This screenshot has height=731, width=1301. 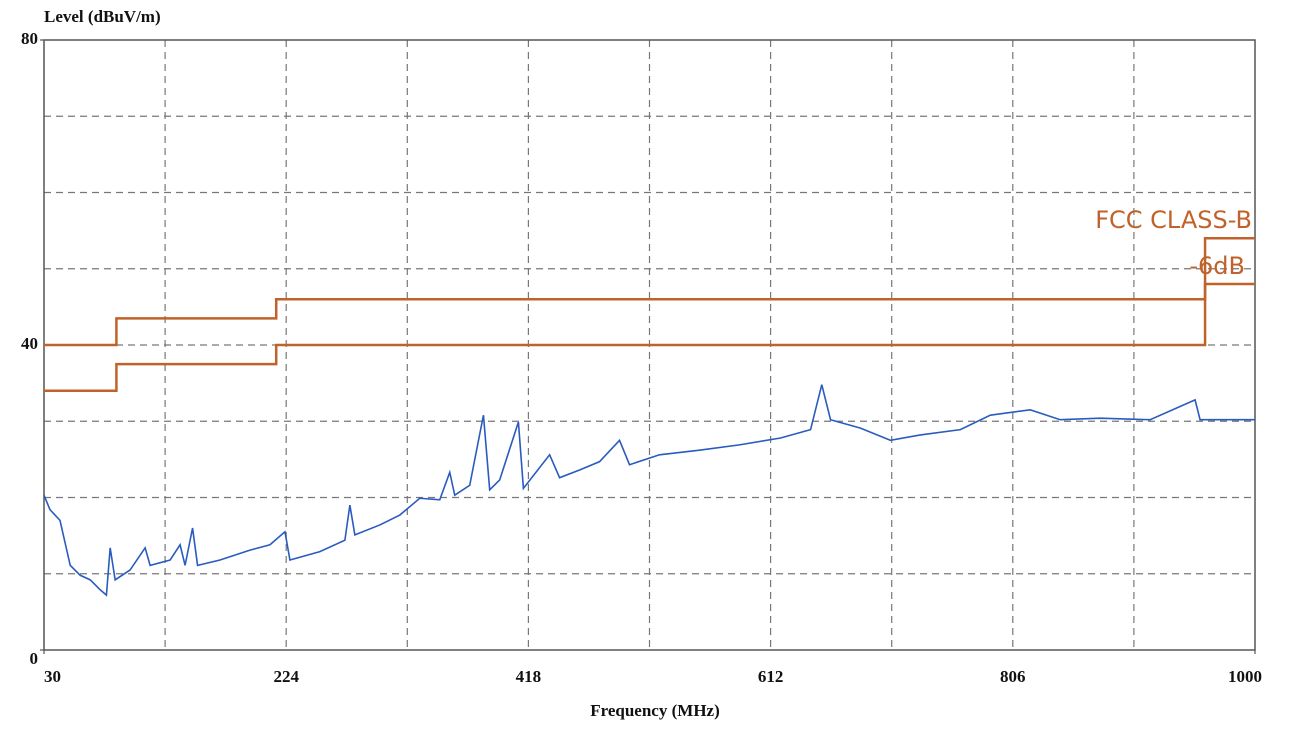 What do you see at coordinates (1173, 220) in the screenshot?
I see `annotation: FCC CLASS-B` at bounding box center [1173, 220].